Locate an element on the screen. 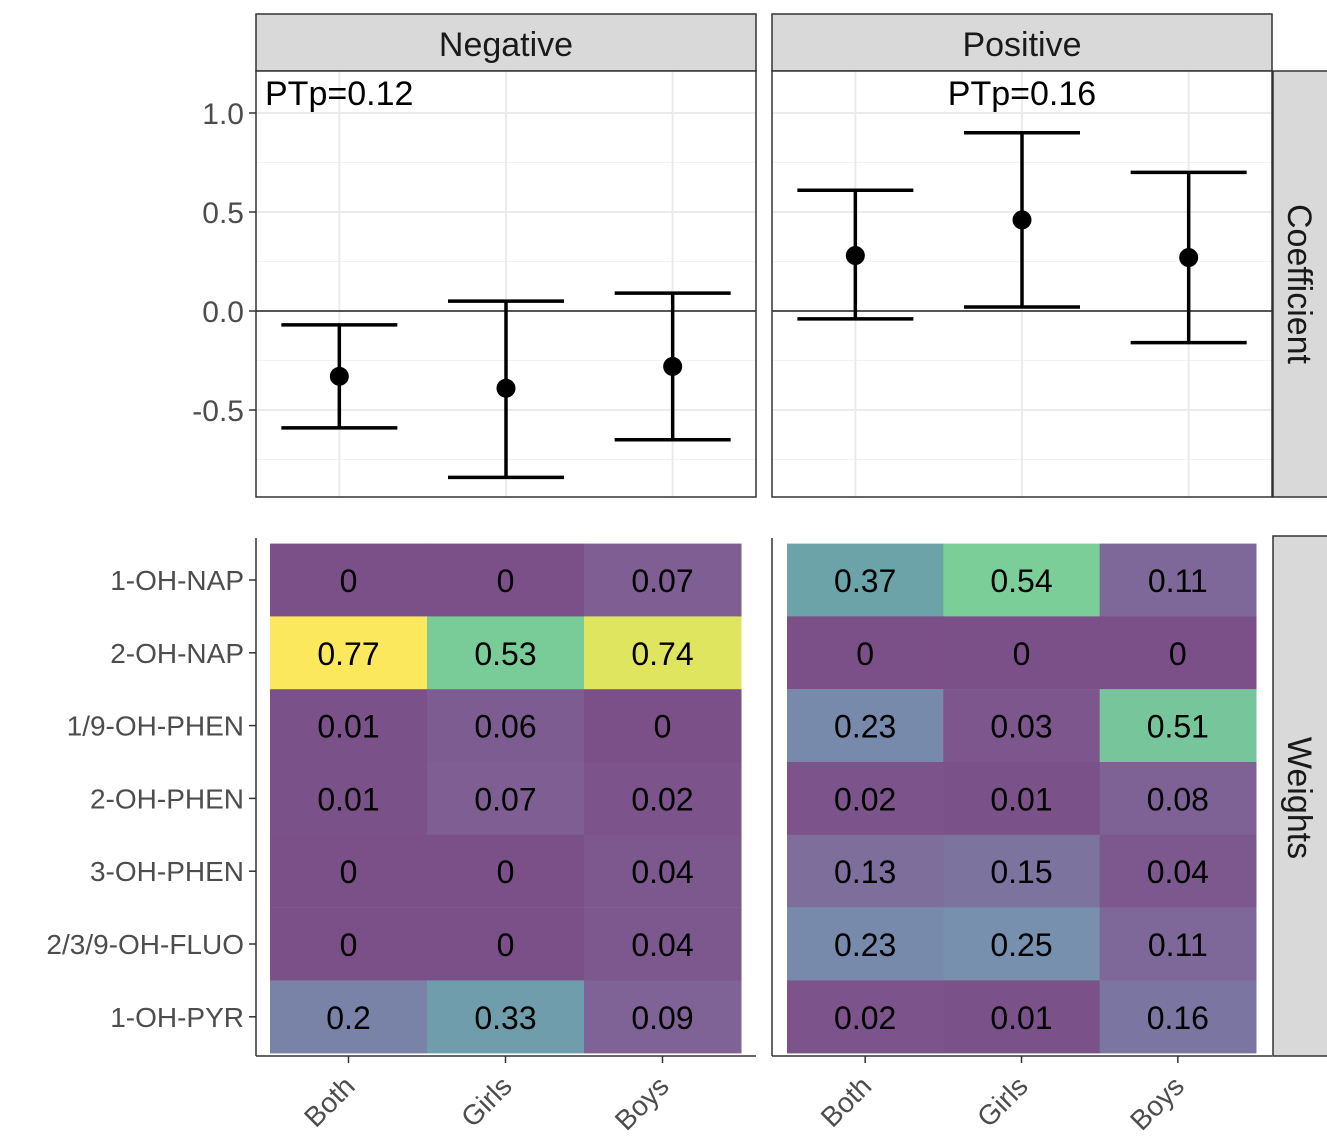 This screenshot has width=1327, height=1143. annotation-positive: PTp=0.16 is located at coordinates (1022, 94).